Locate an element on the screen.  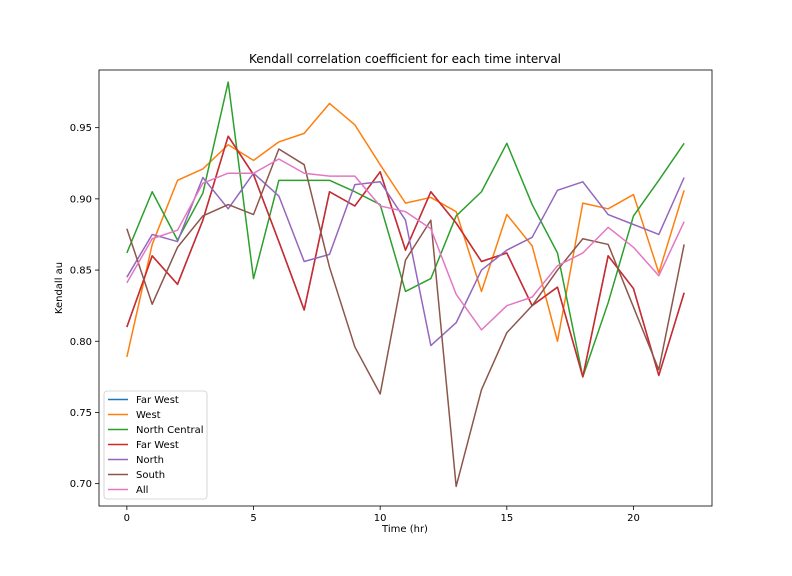
x-axis-label: Time (hr) is located at coordinates (404, 529).